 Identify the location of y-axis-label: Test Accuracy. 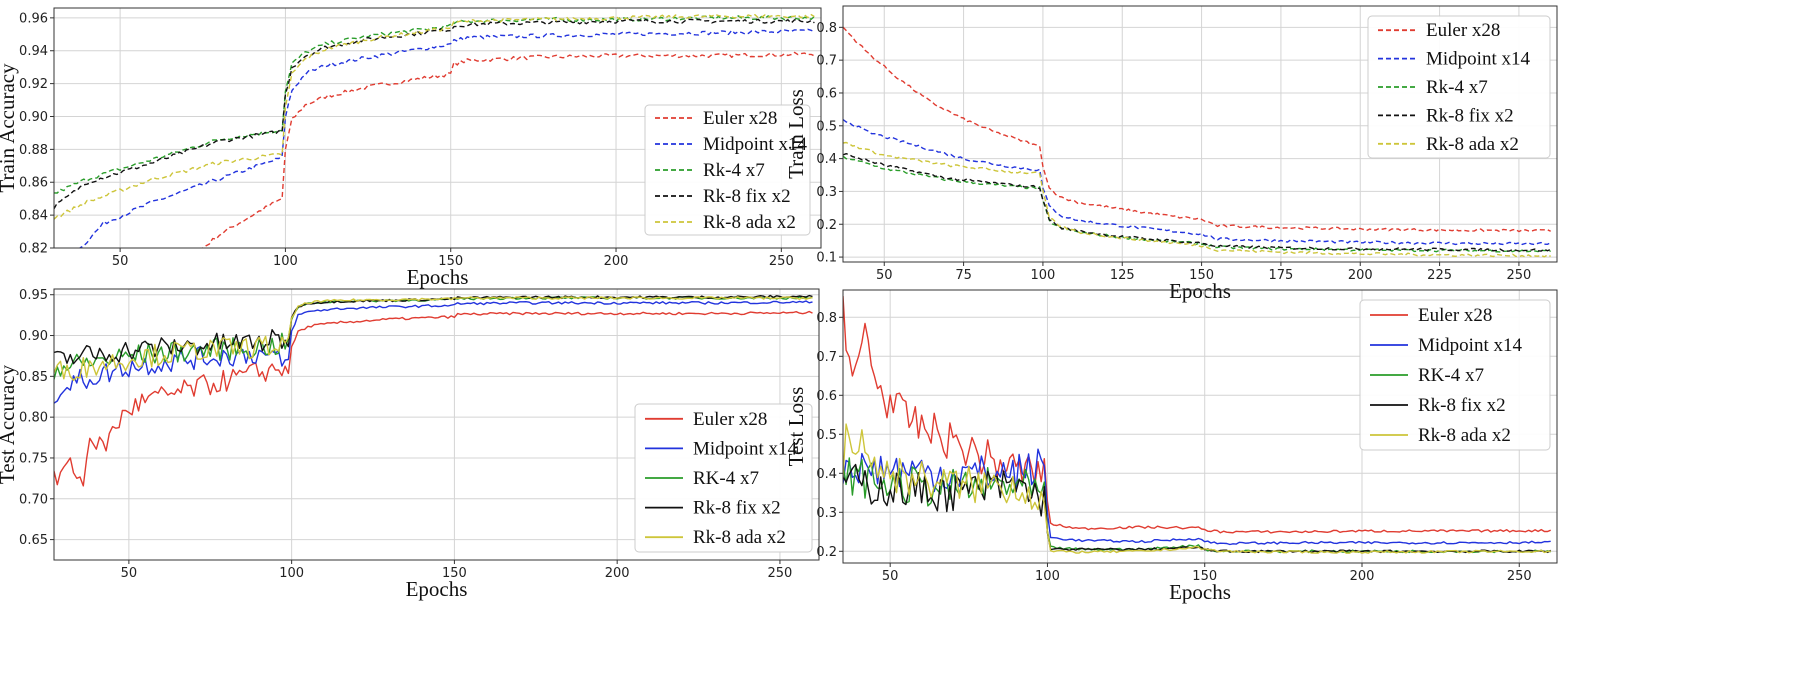
(9, 424).